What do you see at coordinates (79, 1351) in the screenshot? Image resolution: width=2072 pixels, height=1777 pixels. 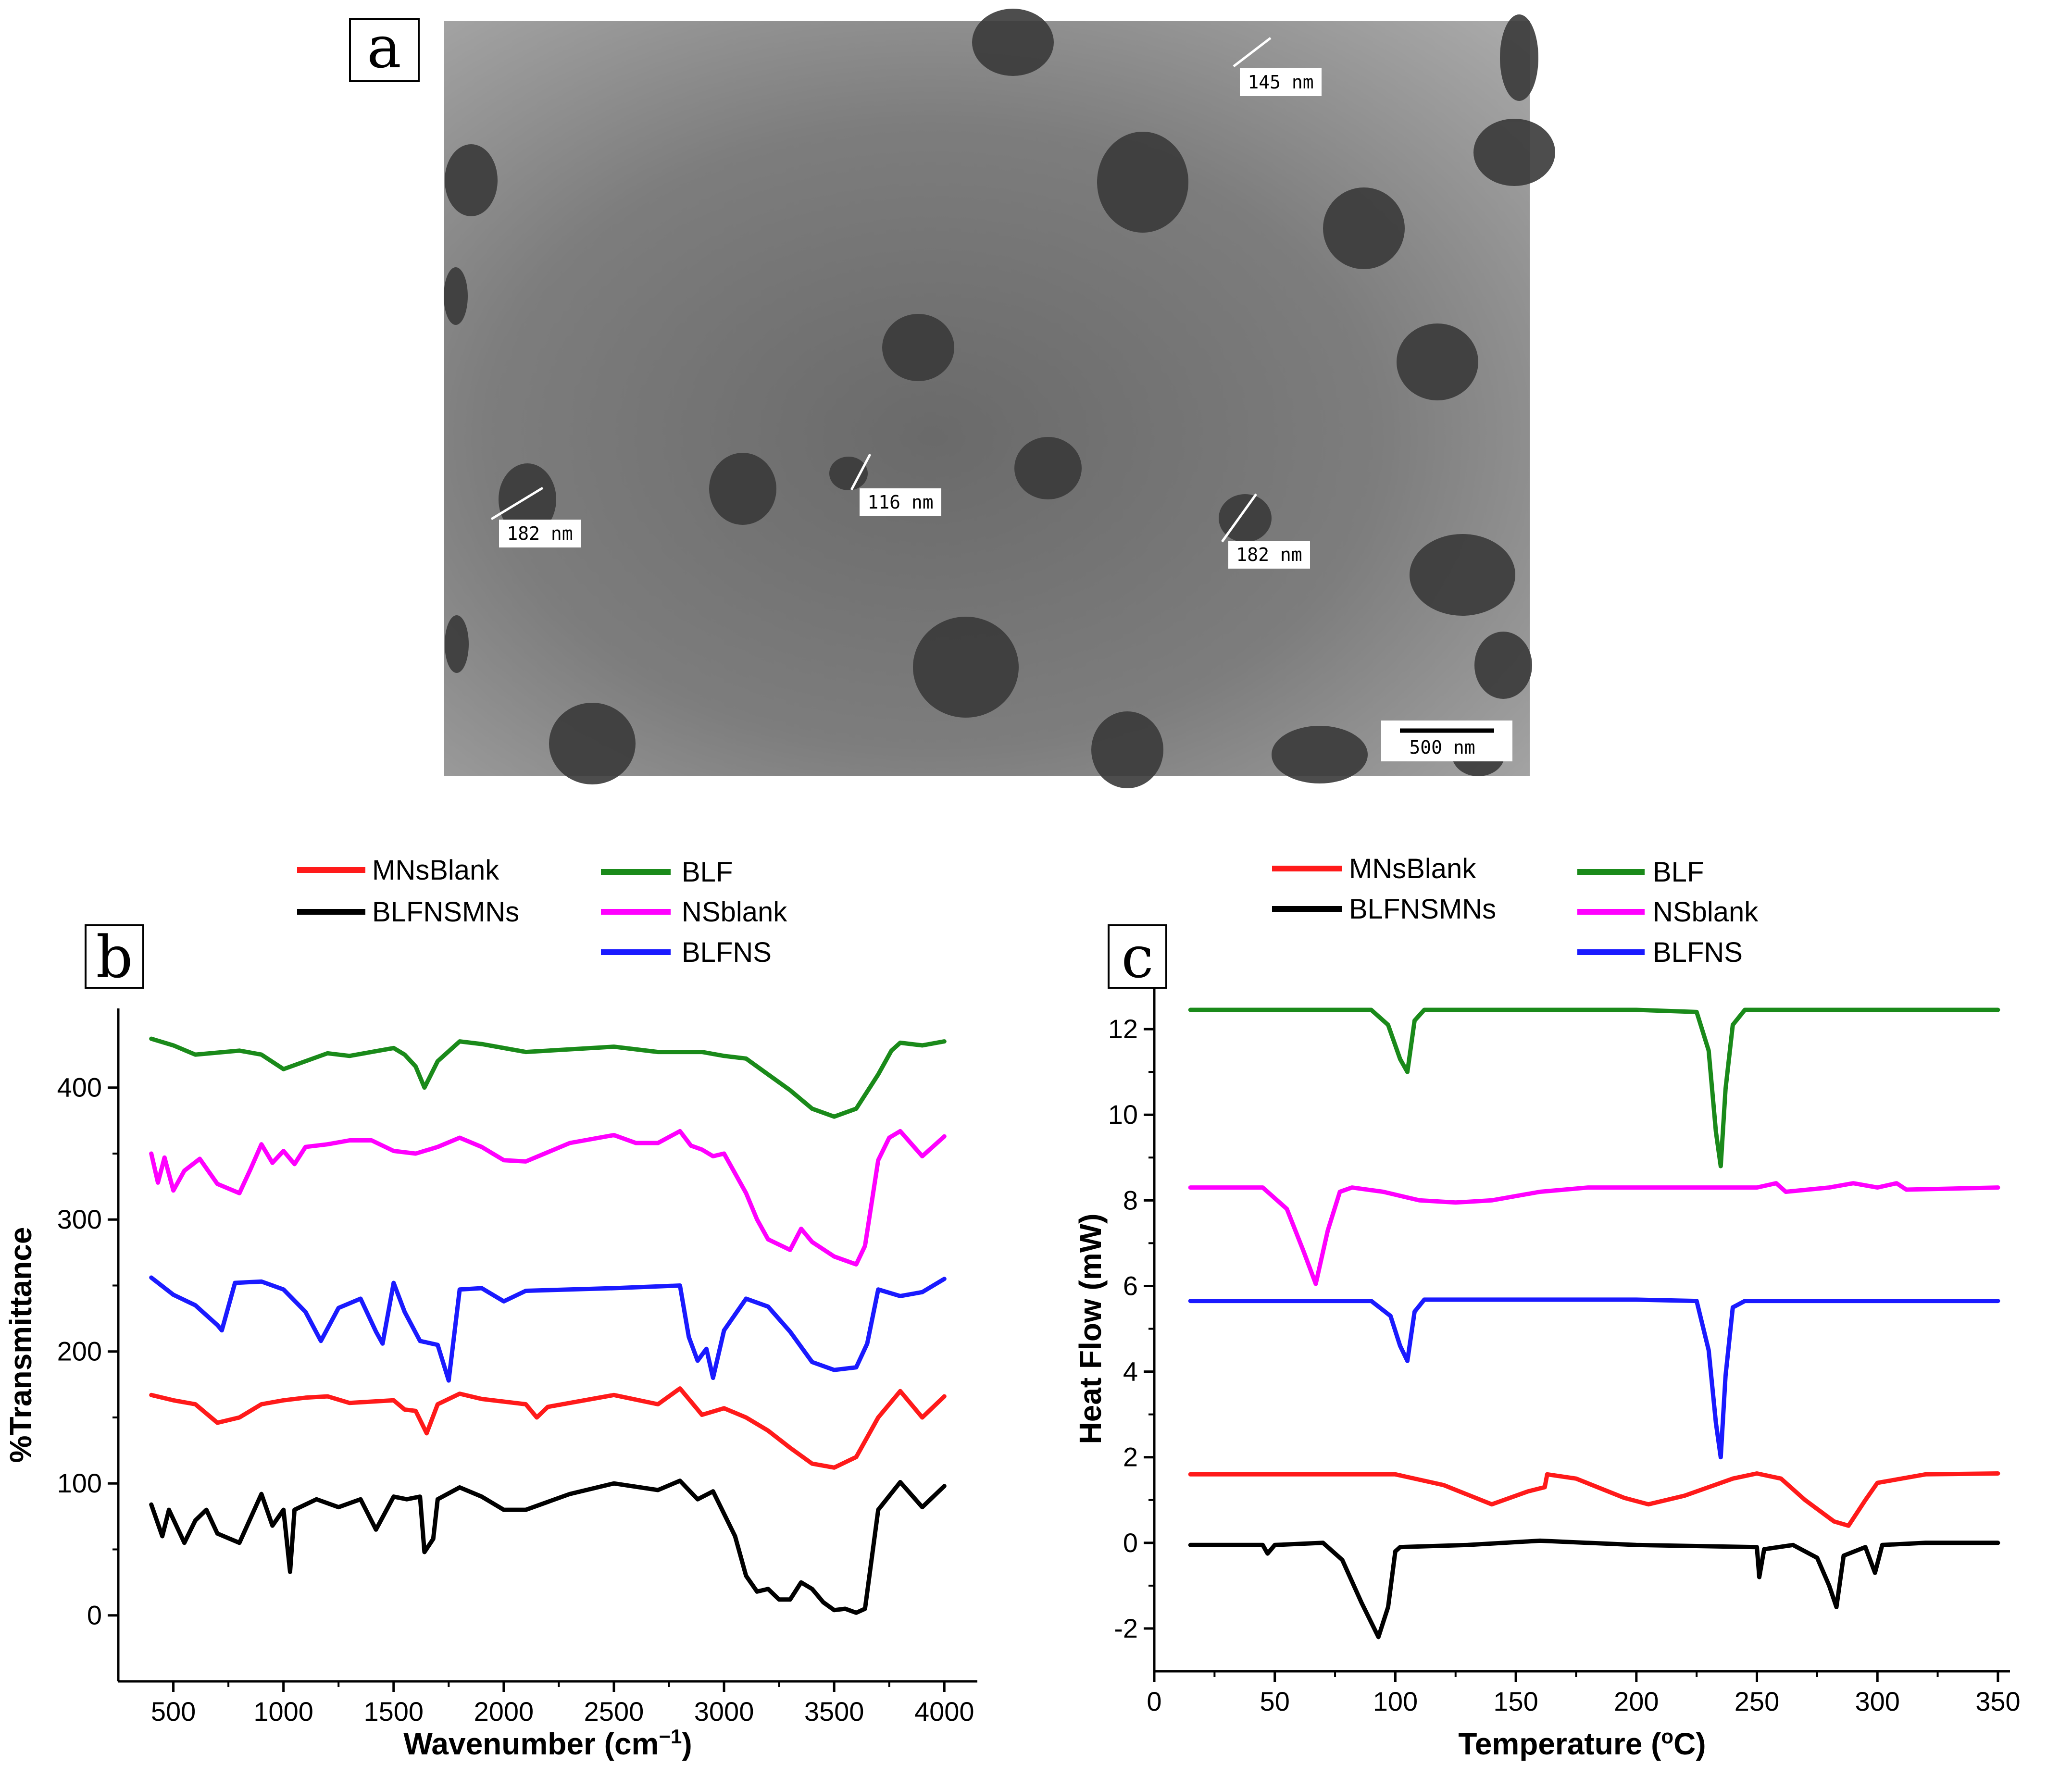 I see `y-tick-label: 200` at bounding box center [79, 1351].